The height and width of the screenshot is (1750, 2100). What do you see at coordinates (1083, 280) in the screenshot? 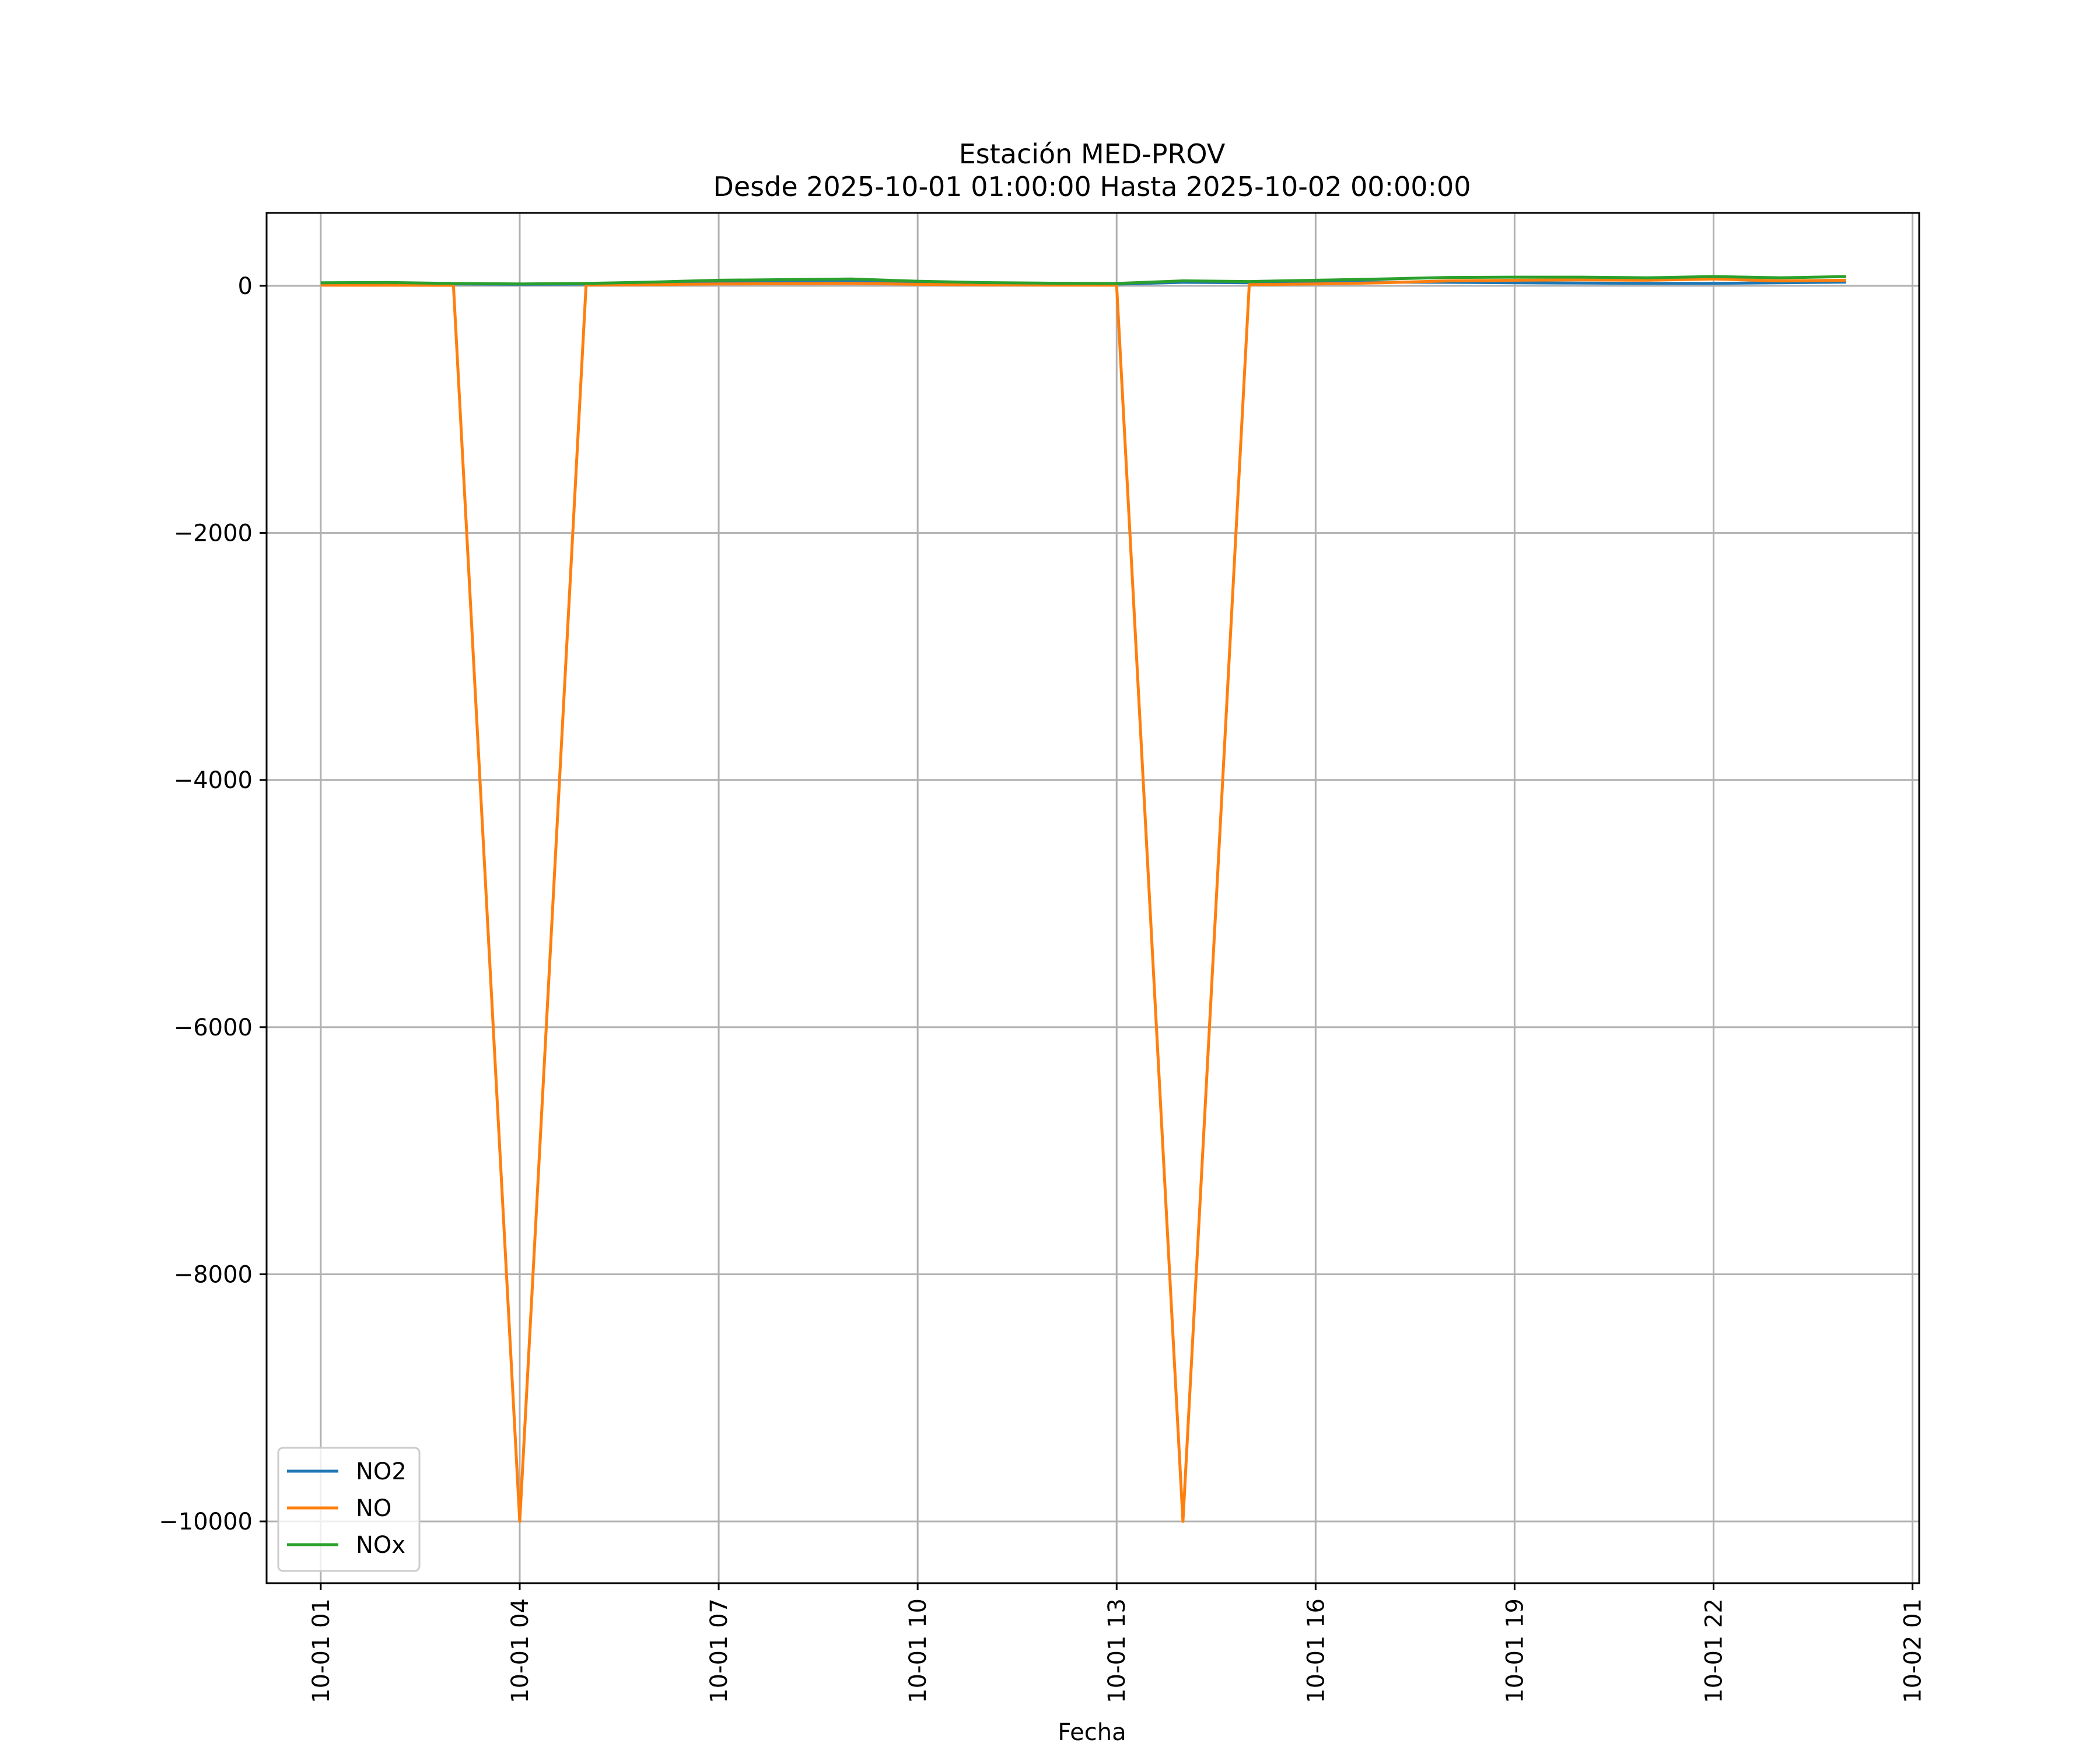
I see `series-line-nox` at bounding box center [1083, 280].